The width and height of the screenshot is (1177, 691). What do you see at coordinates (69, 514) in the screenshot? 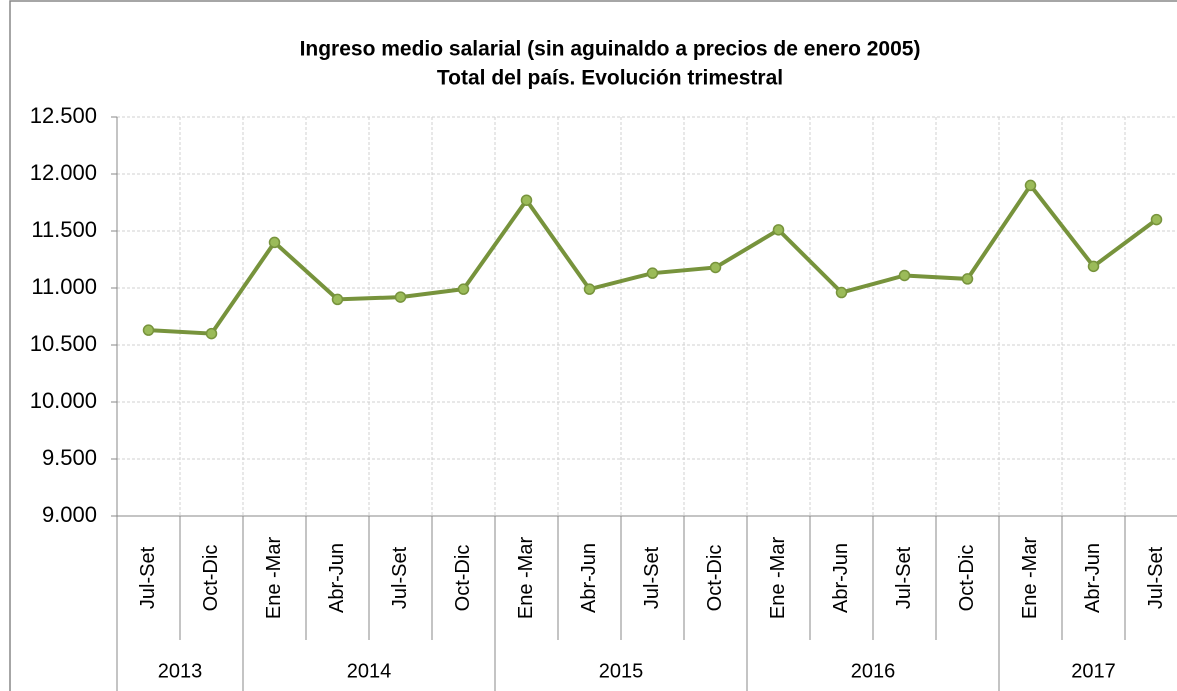
I see `y-tick-label: 9.000` at bounding box center [69, 514].